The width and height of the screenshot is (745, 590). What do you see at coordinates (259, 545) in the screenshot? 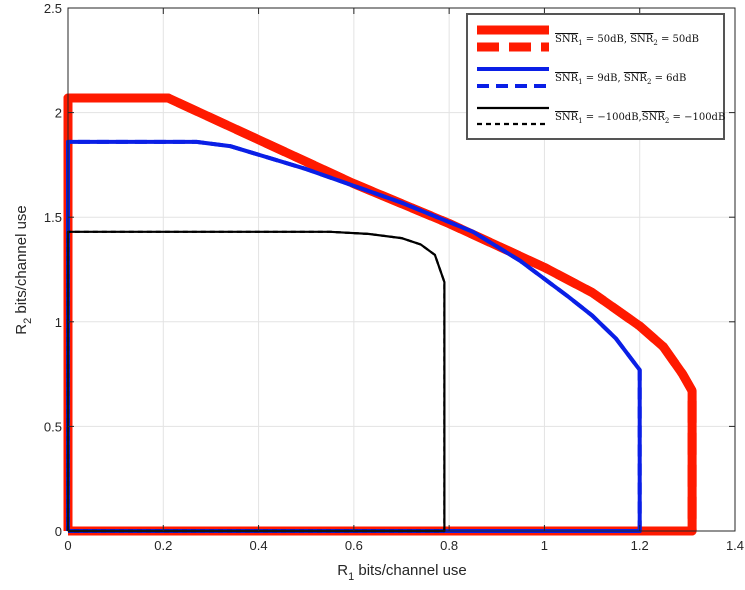
I see `x-tick-label: 0.4` at bounding box center [259, 545].